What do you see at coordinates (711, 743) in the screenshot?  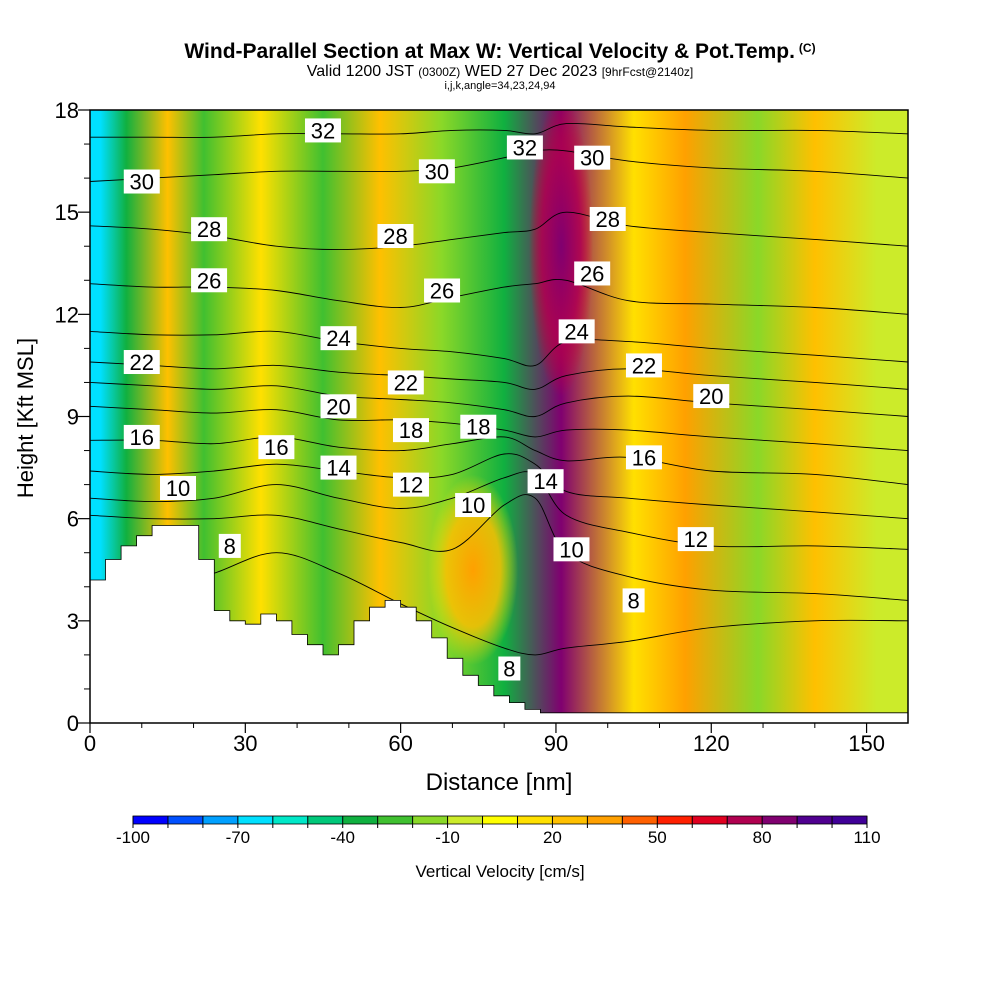 I see `x-tick-label: 120` at bounding box center [711, 743].